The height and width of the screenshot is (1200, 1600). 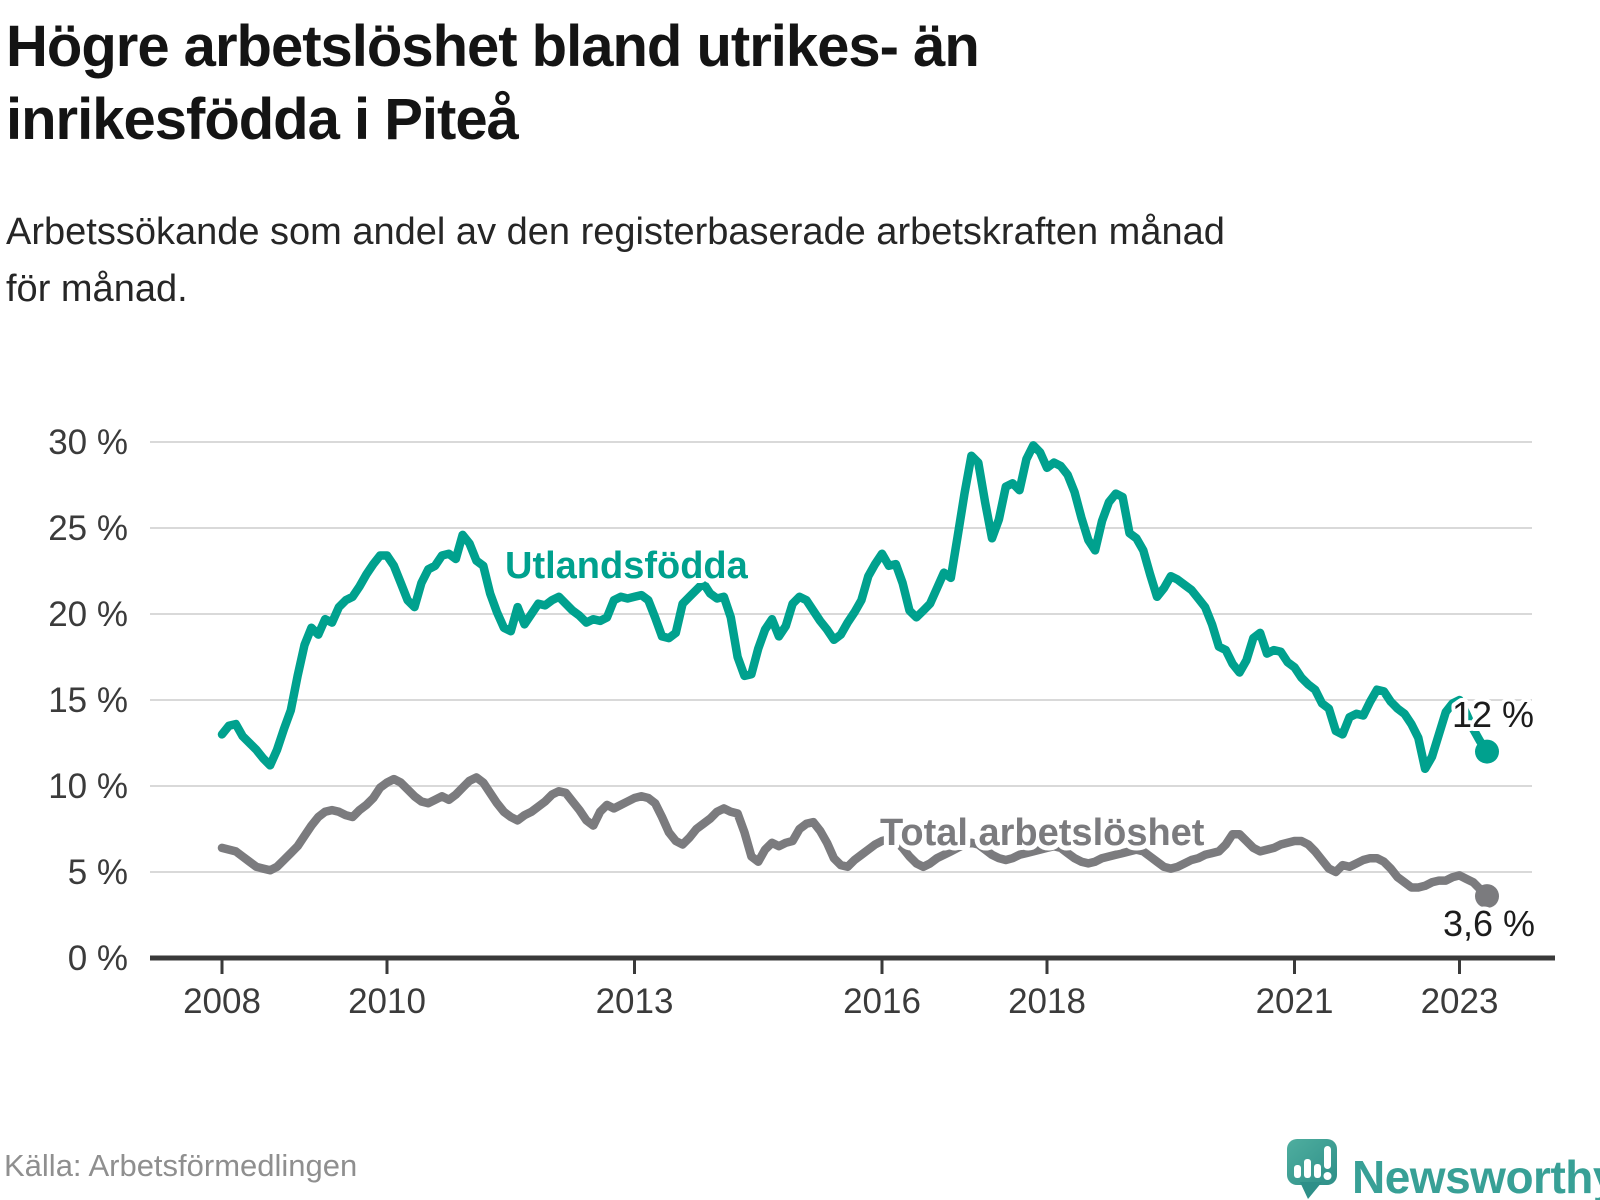 What do you see at coordinates (98, 872) in the screenshot?
I see `y-axis-label: 5 %` at bounding box center [98, 872].